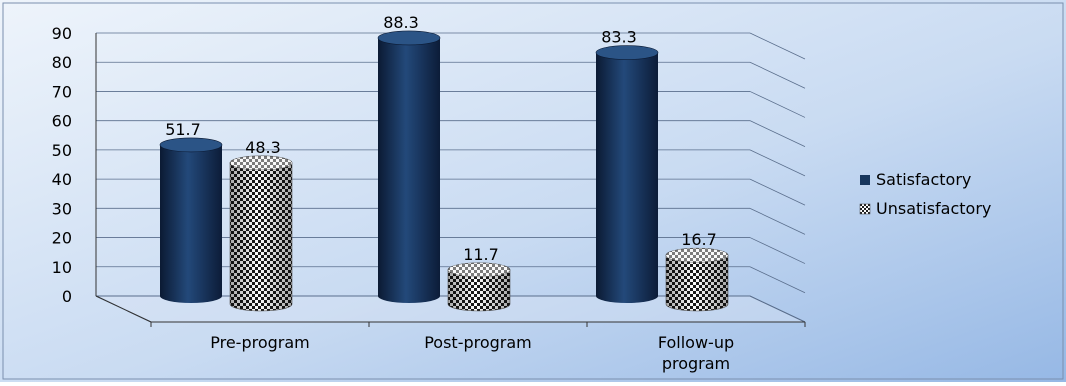 This screenshot has height=386, width=1066. I want to click on x-tick-label: Follow-up, so click(696, 342).